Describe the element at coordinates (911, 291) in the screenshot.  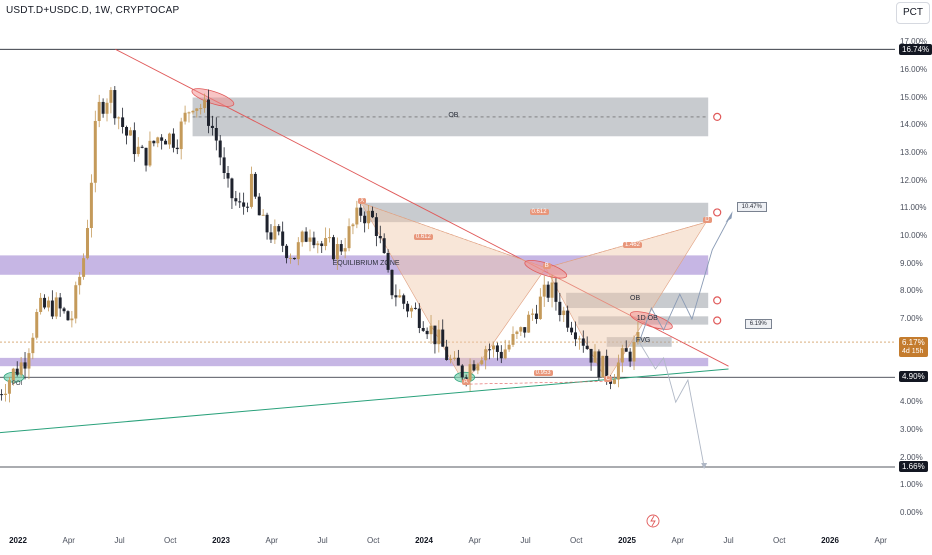
I see `y-tick-label: 8.00%` at that location.